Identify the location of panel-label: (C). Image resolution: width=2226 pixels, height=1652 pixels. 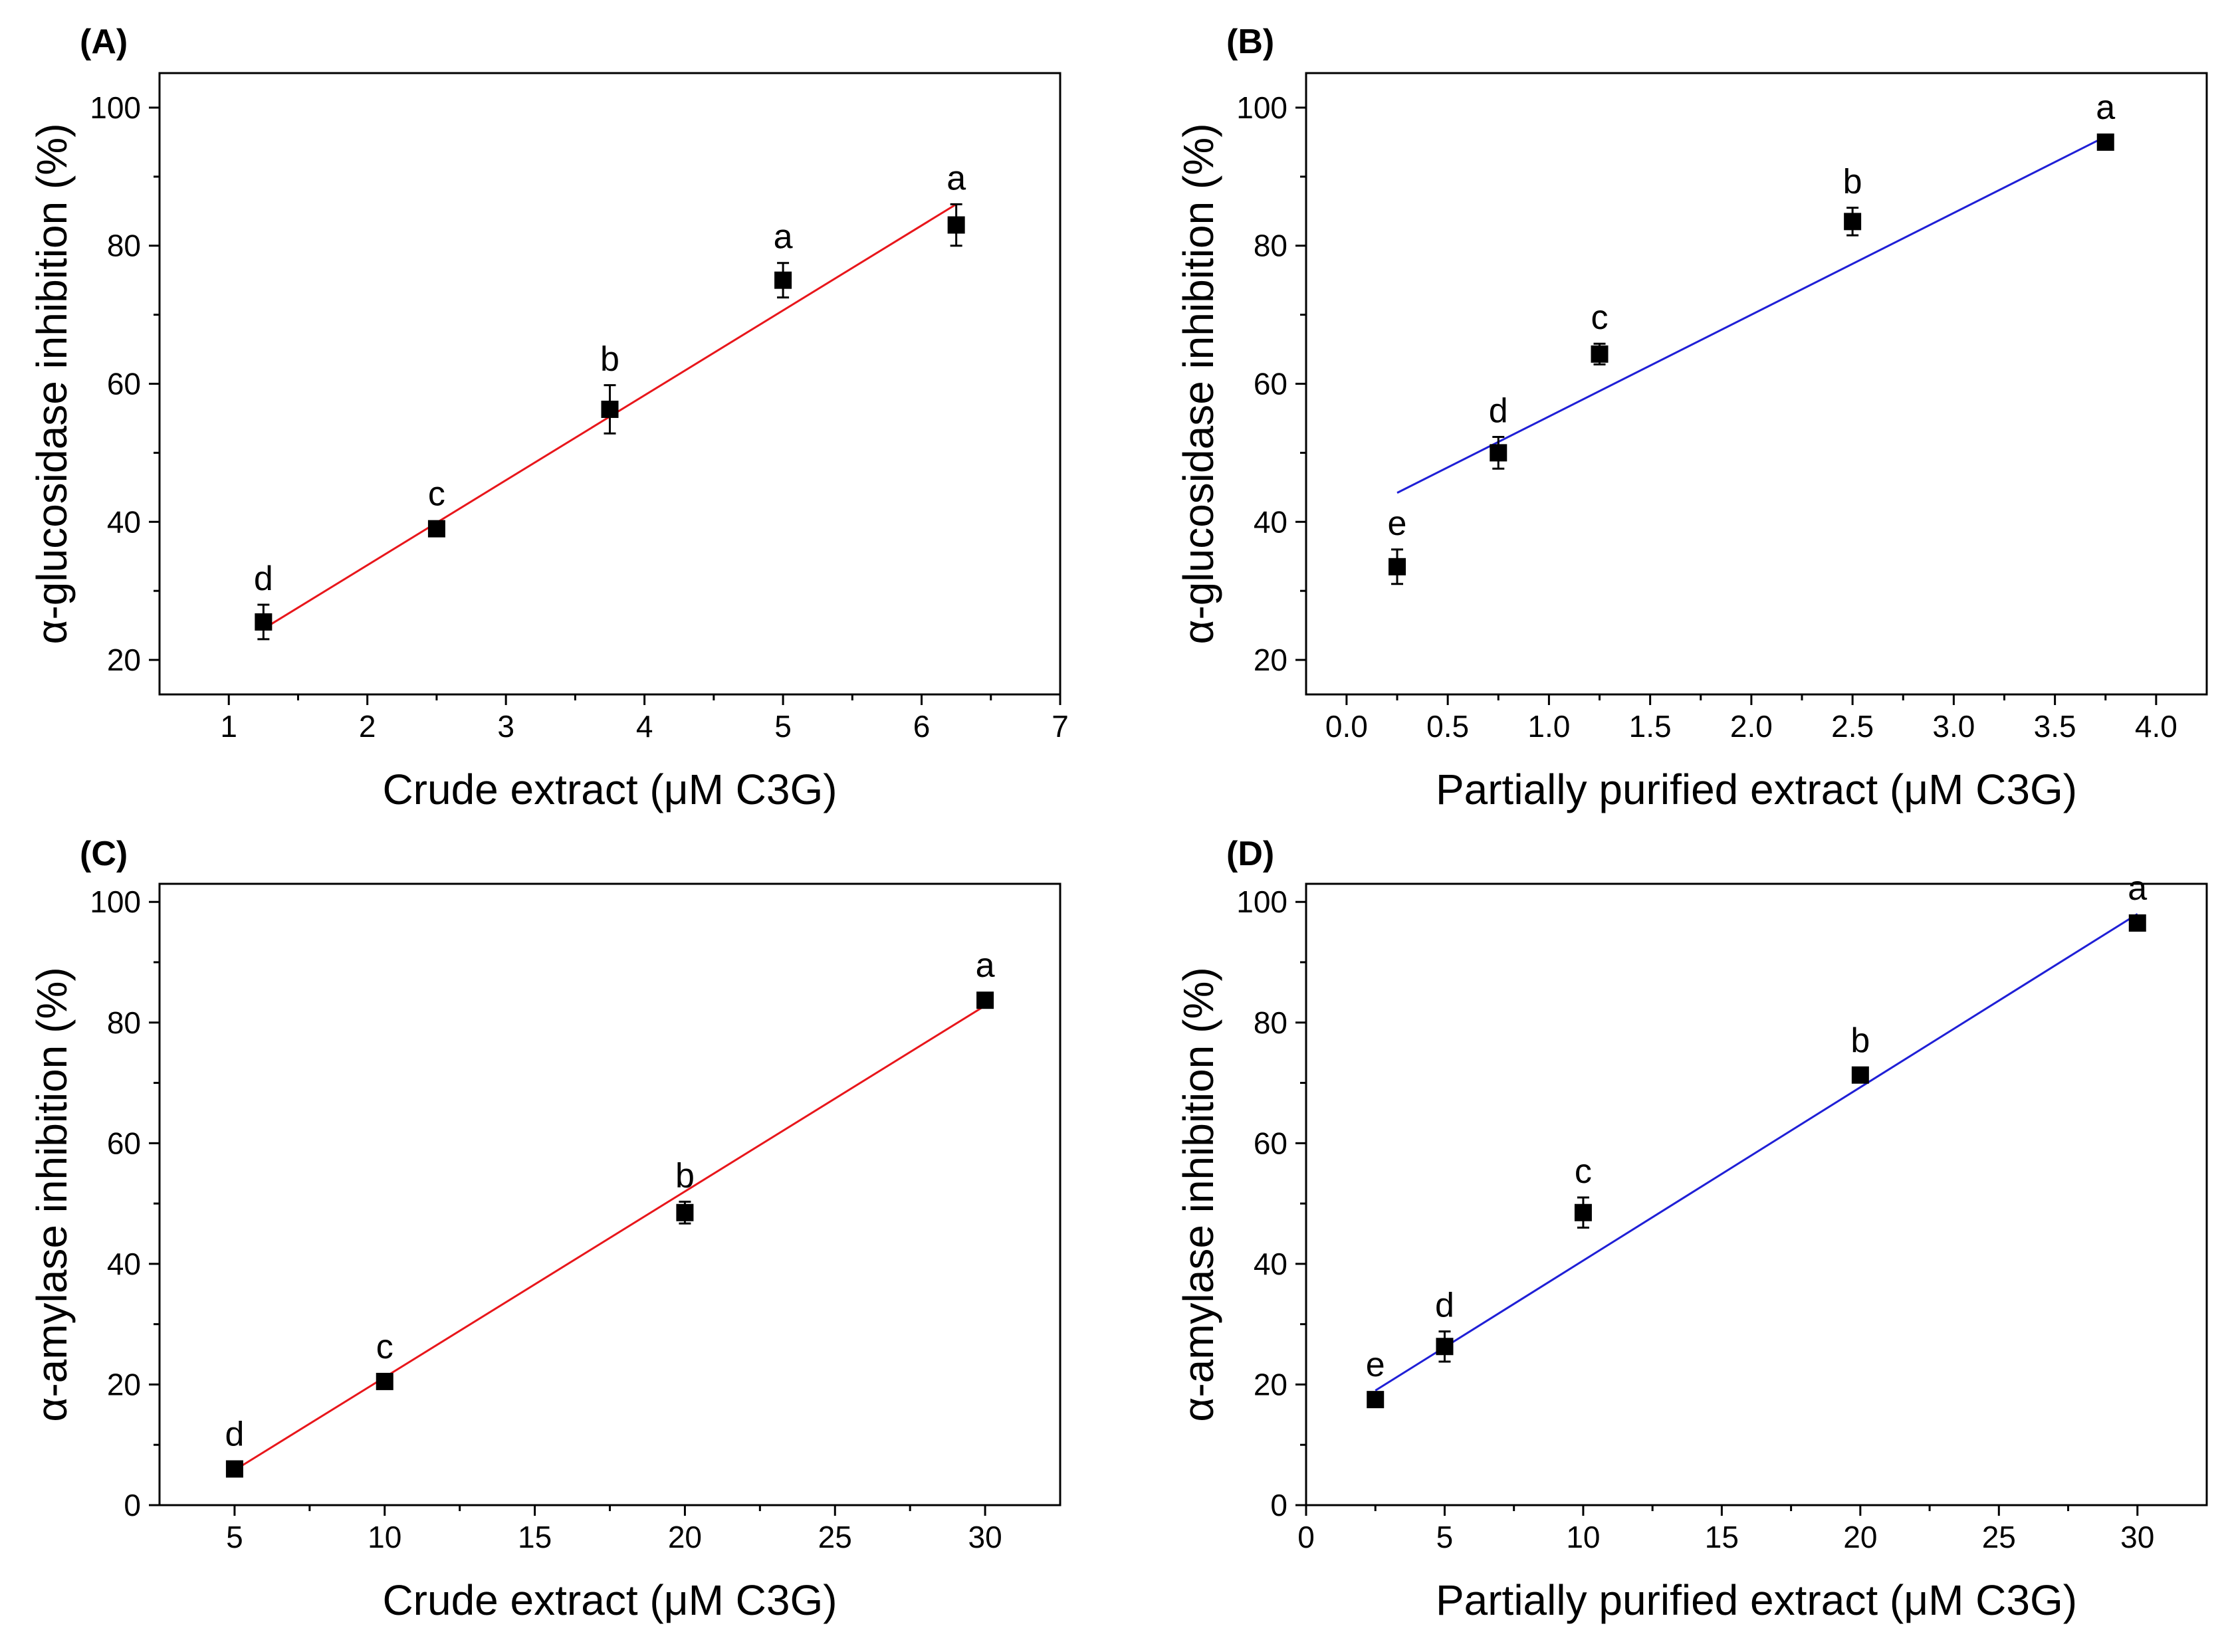
(104, 854).